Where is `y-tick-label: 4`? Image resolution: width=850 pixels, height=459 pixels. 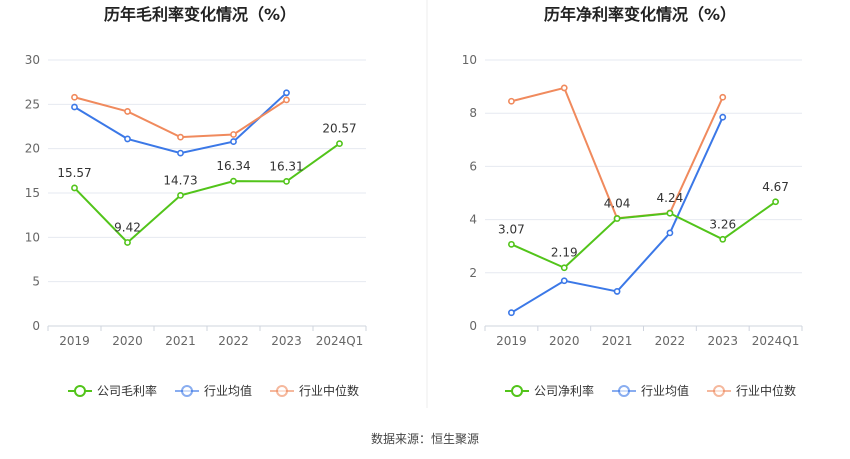
y-tick-label: 4 is located at coordinates (473, 220).